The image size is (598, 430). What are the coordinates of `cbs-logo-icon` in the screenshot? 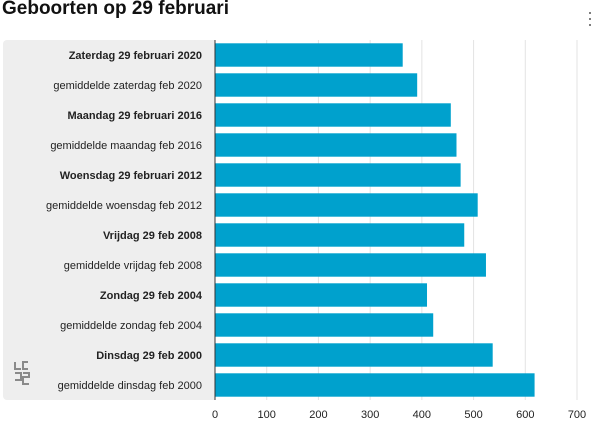 It's located at (22, 373).